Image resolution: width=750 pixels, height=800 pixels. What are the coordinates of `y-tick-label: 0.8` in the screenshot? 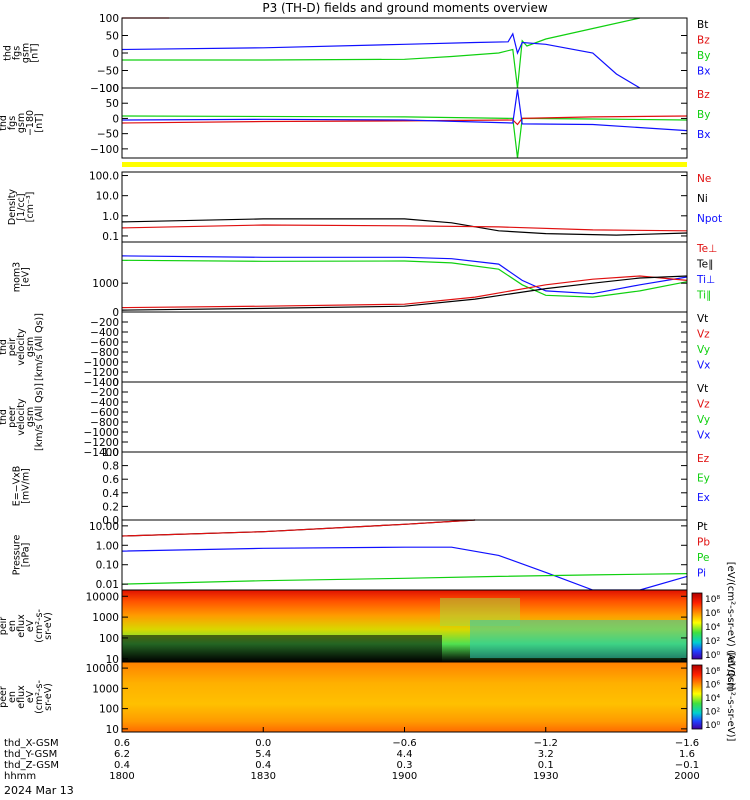 It's located at (110, 467).